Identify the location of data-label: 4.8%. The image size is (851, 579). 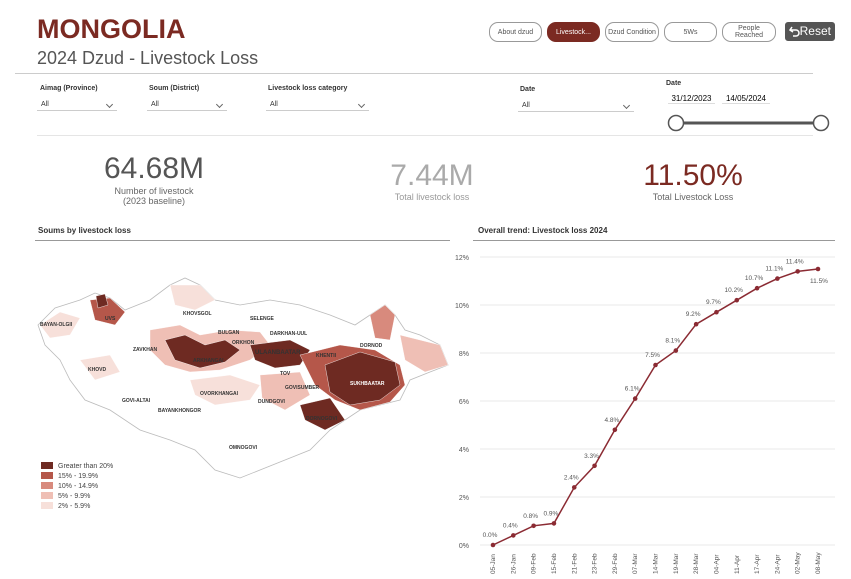
(611, 420).